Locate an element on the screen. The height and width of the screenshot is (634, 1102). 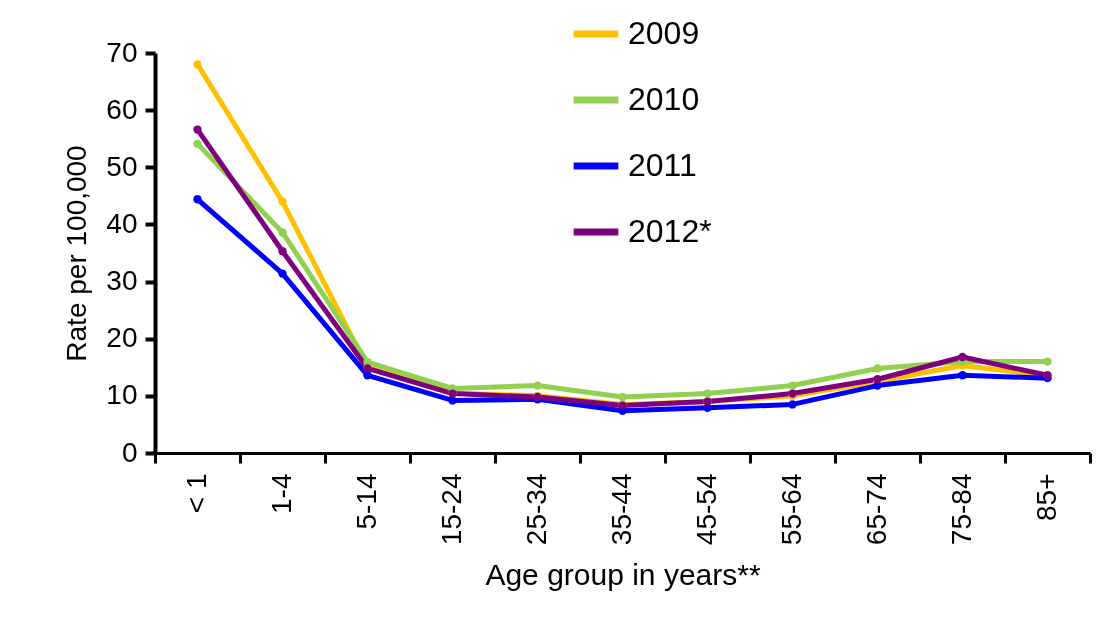
x-tick-label: 75-84 is located at coordinates (961, 509).